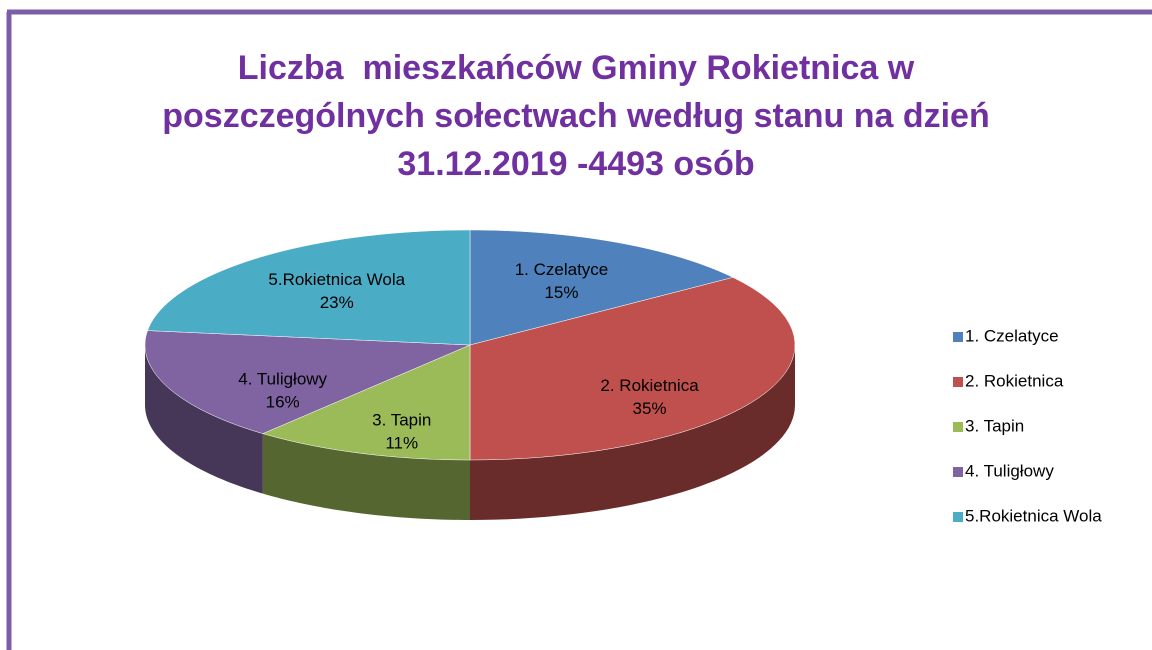 The height and width of the screenshot is (650, 1152). Describe the element at coordinates (1012, 335) in the screenshot. I see `legend-label: 1. Czelatyce` at that location.